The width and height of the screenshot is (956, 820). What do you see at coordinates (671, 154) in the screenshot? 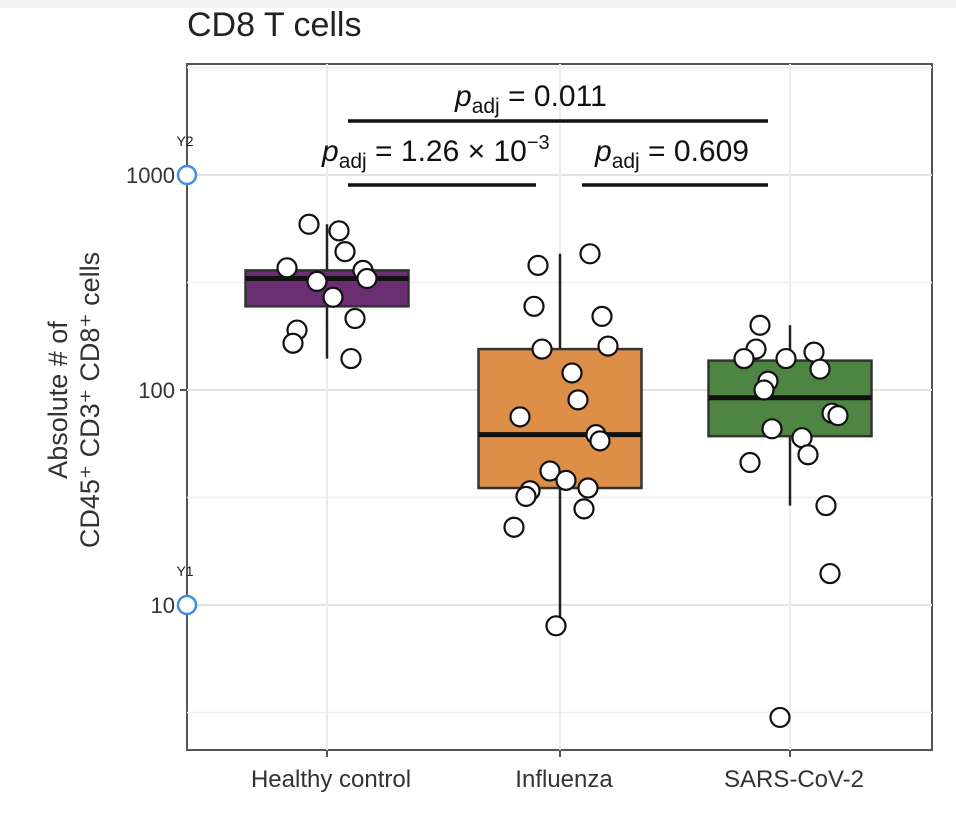
I see `comparison-label: padj = 0.609` at bounding box center [671, 154].